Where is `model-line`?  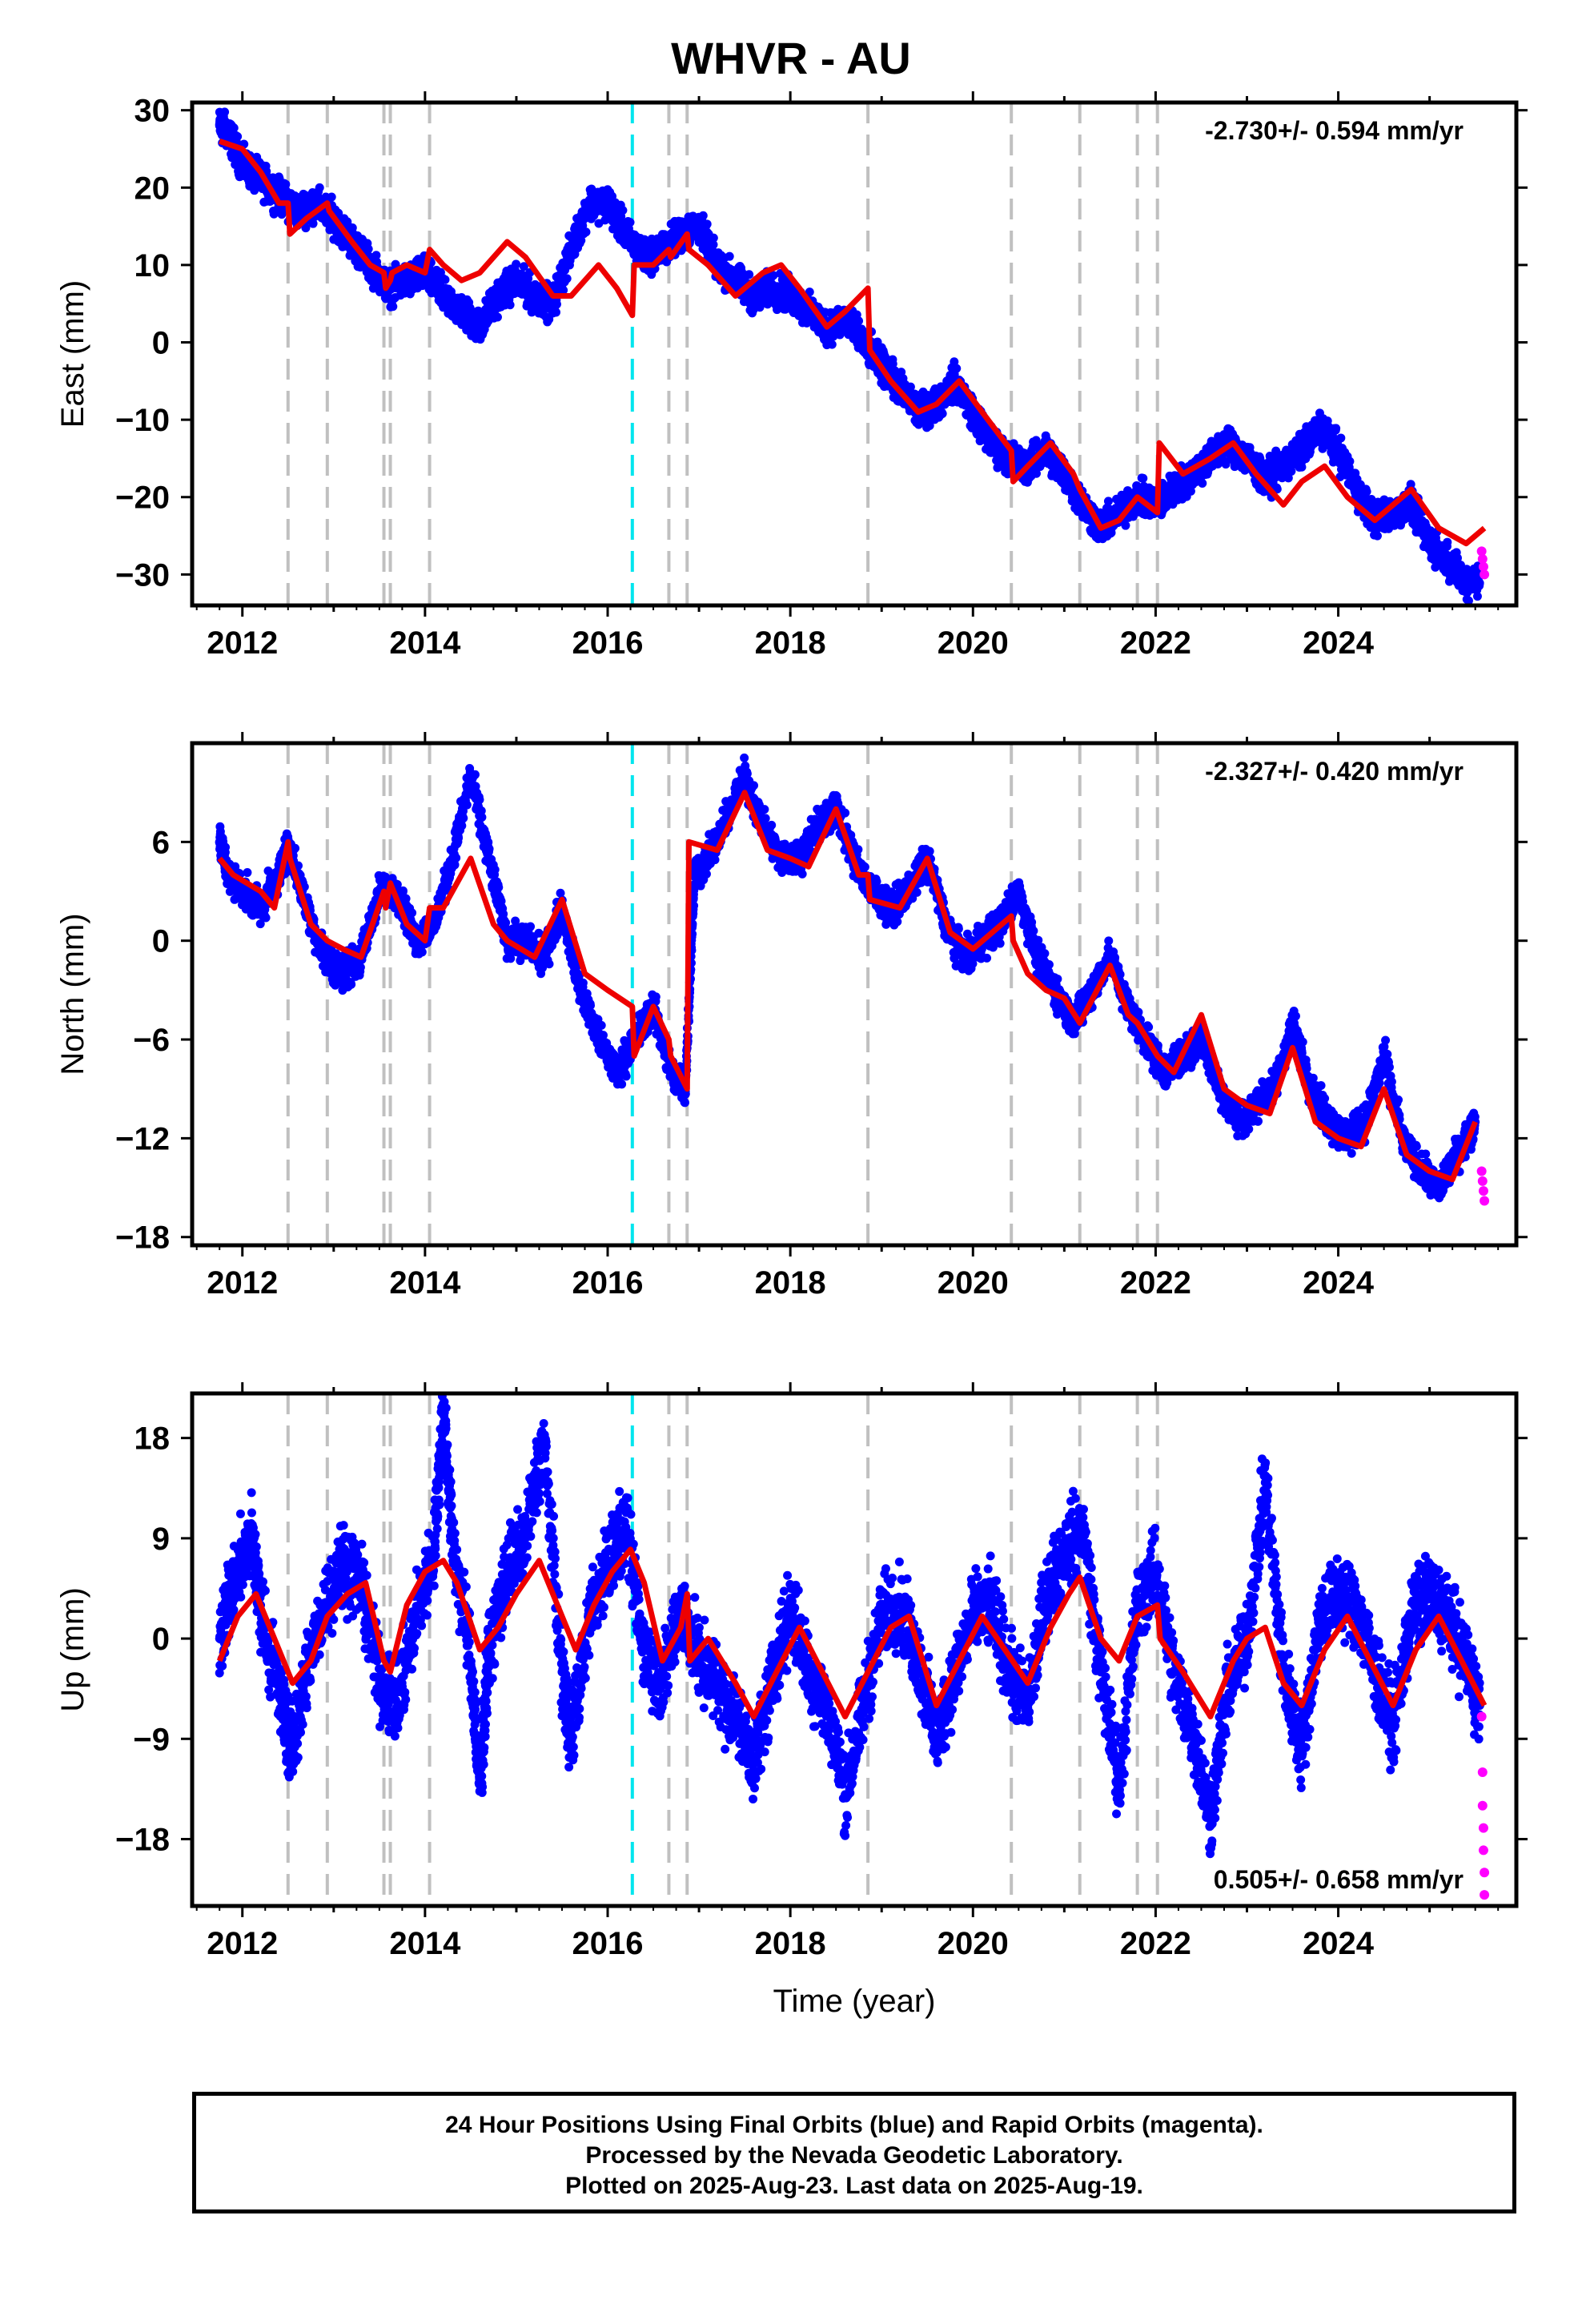
model-line is located at coordinates (853, 342).